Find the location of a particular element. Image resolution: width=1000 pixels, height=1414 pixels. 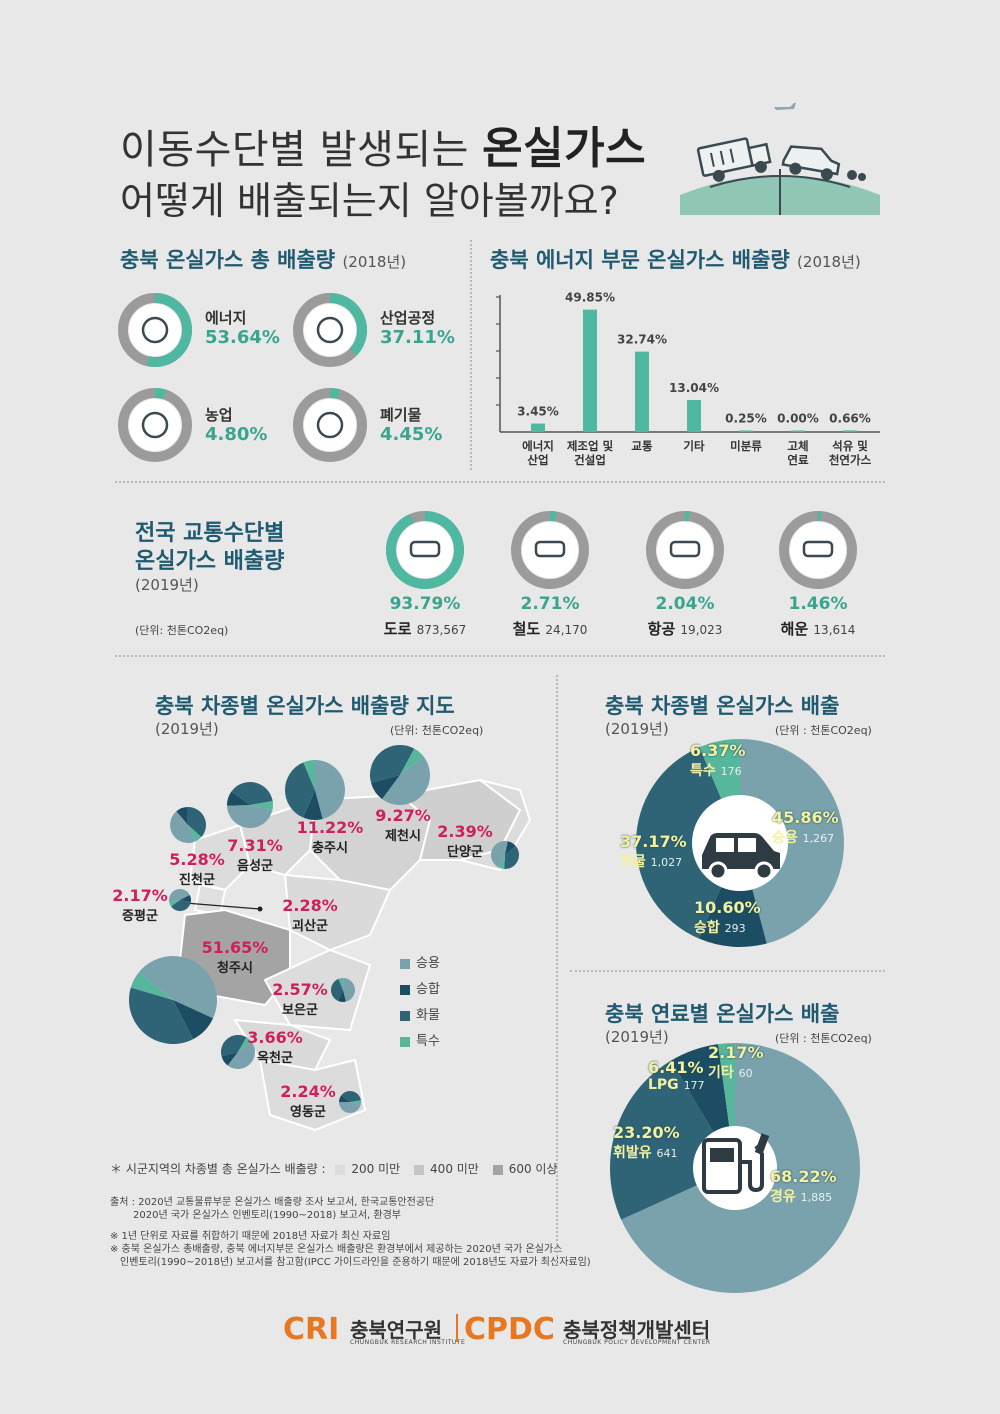

factory-icon is located at coordinates (330, 330).